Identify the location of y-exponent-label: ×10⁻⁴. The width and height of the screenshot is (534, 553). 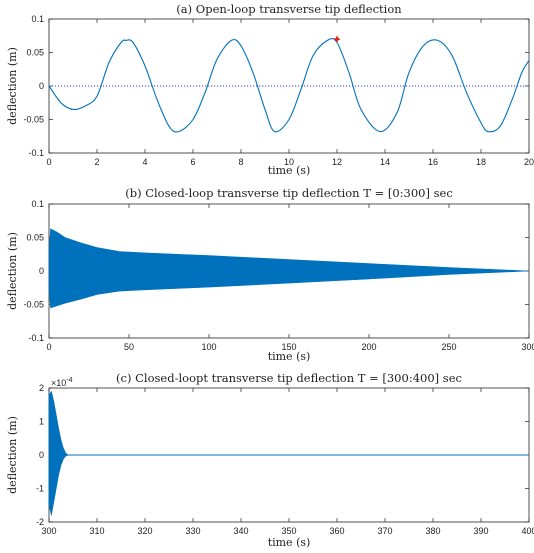
(62, 382).